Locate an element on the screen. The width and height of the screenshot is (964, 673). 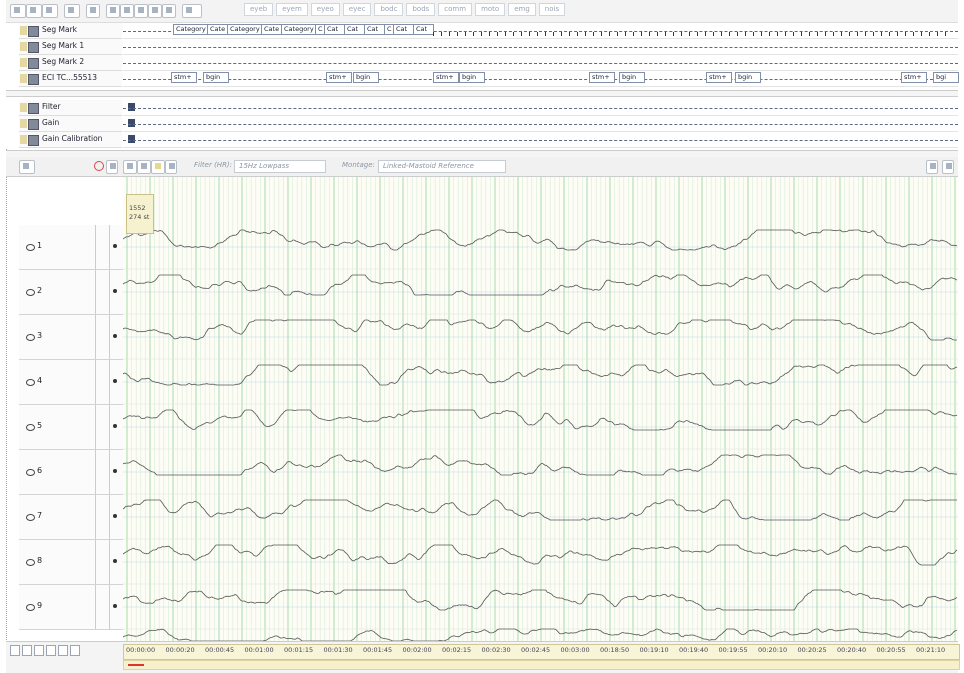
time-scrubber is located at coordinates (541, 665).